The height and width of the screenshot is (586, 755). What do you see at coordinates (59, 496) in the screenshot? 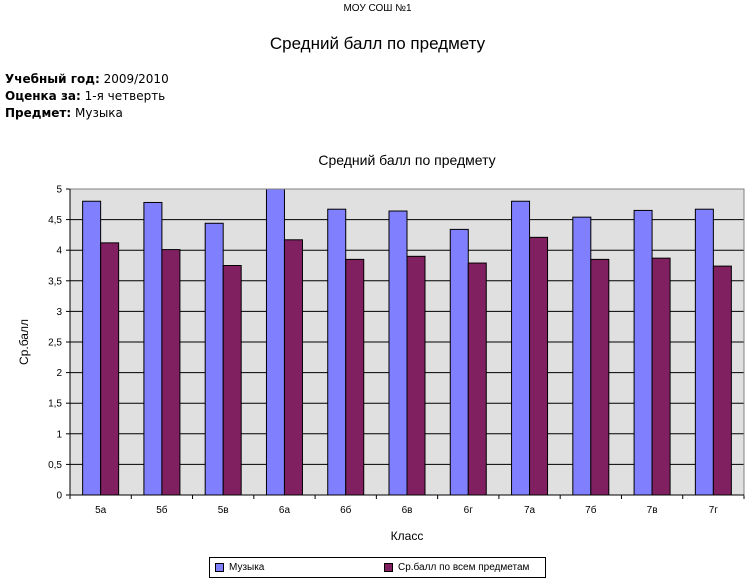
I see `y-tick-label: 0` at bounding box center [59, 496].